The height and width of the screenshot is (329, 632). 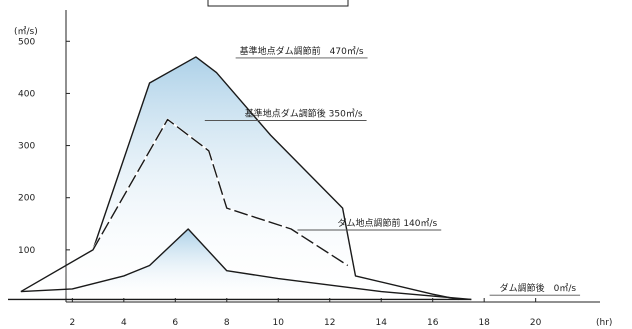 What do you see at coordinates (387, 223) in the screenshot?
I see `annotation-label-3: ダム地点調節前 140㎥/s` at bounding box center [387, 223].